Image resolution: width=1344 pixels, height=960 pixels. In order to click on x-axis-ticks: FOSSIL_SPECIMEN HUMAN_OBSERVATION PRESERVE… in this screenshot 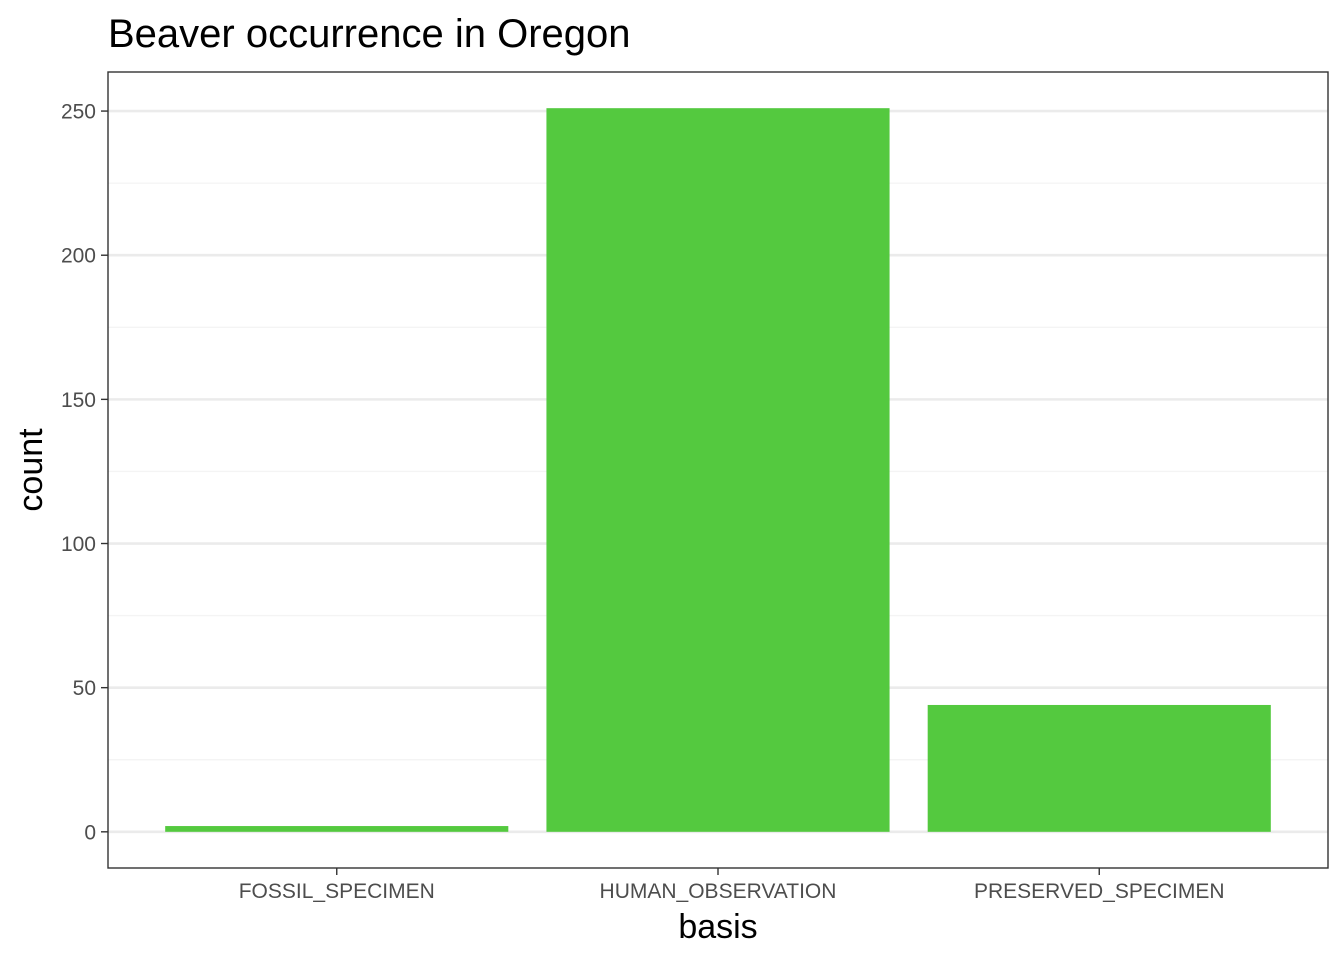, I will do `click(732, 885)`.